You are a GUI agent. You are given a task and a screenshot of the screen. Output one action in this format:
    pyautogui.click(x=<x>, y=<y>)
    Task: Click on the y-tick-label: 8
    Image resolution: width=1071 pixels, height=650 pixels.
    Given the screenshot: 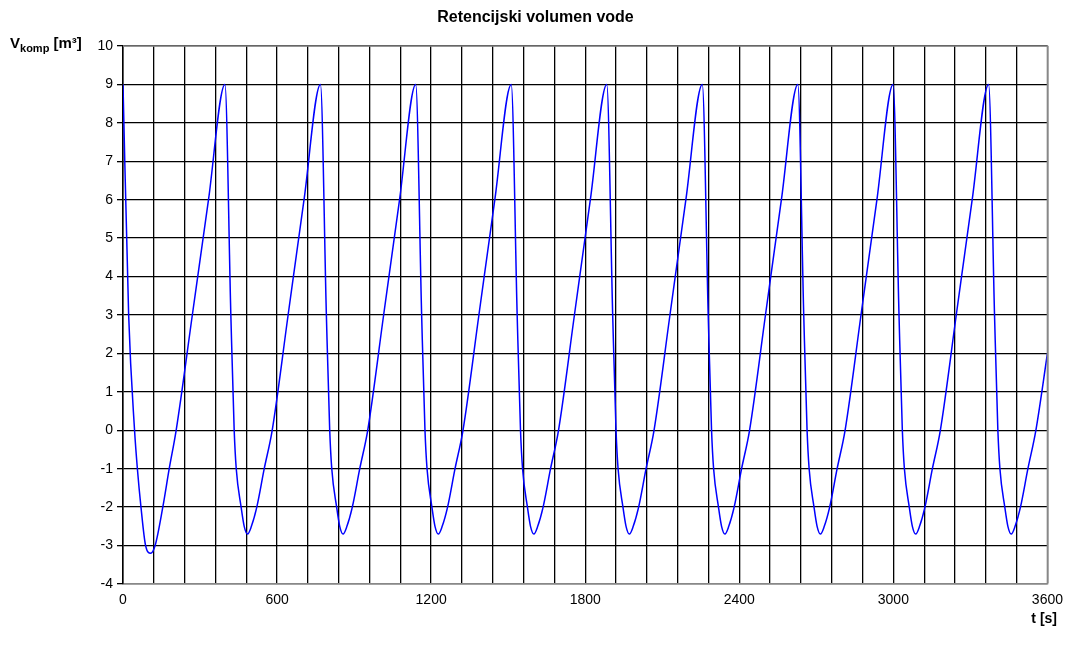 What is the action you would take?
    pyautogui.click(x=109, y=121)
    